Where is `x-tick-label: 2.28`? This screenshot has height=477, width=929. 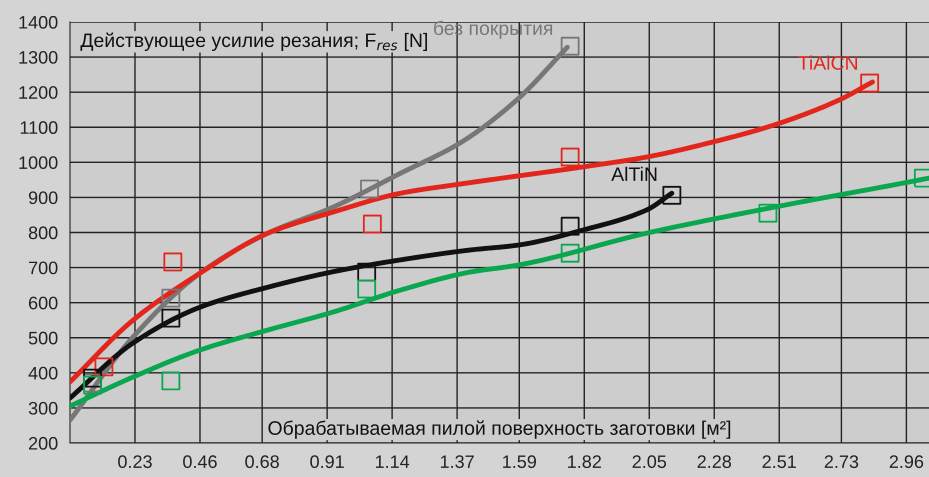
x-tick-label: 2.28 is located at coordinates (715, 461).